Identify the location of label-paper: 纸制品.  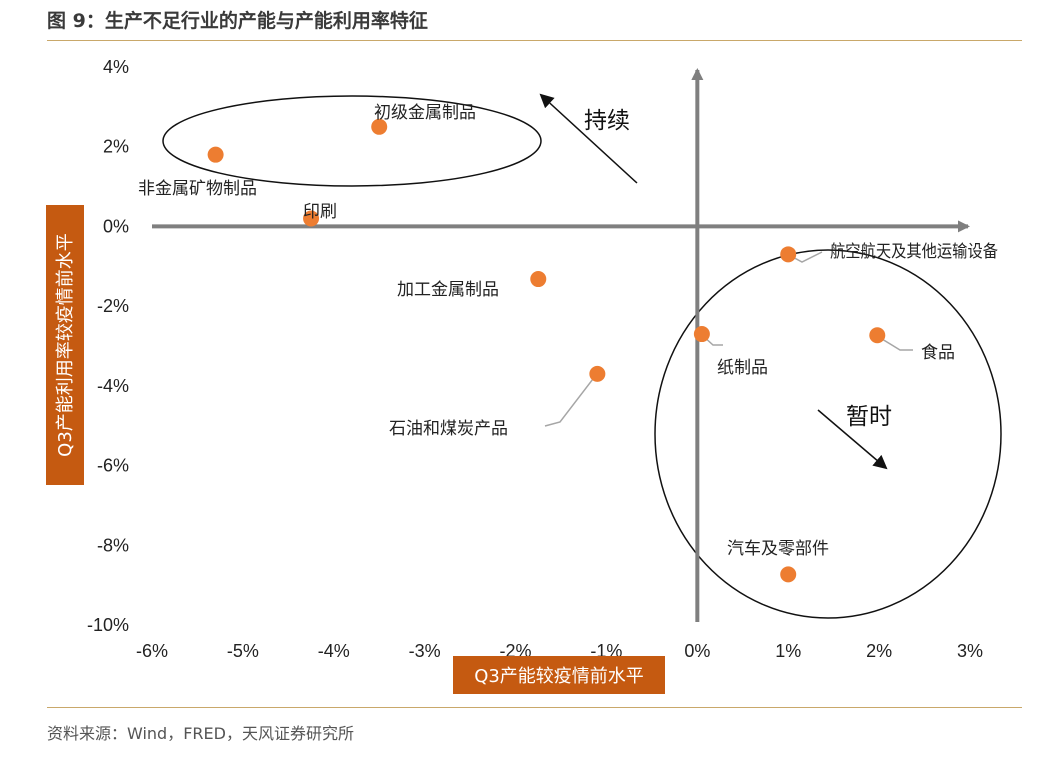
(742, 368).